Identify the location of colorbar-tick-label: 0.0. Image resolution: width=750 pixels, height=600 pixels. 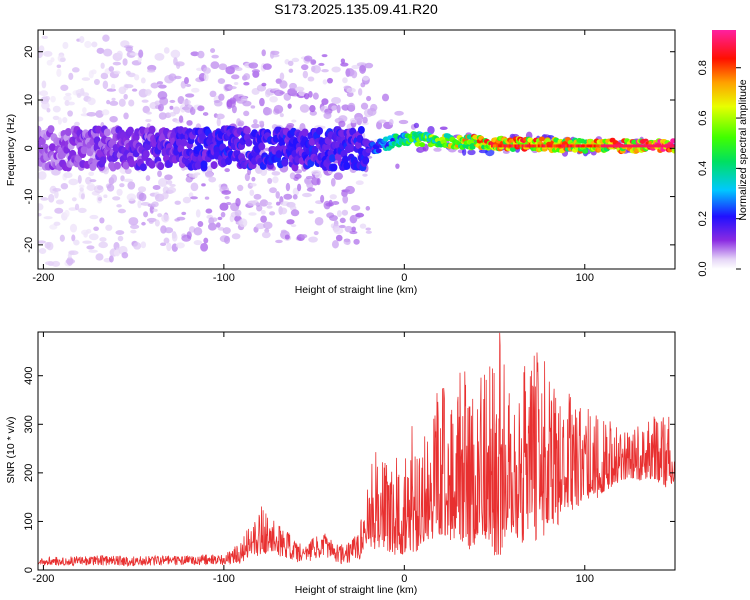
(703, 268).